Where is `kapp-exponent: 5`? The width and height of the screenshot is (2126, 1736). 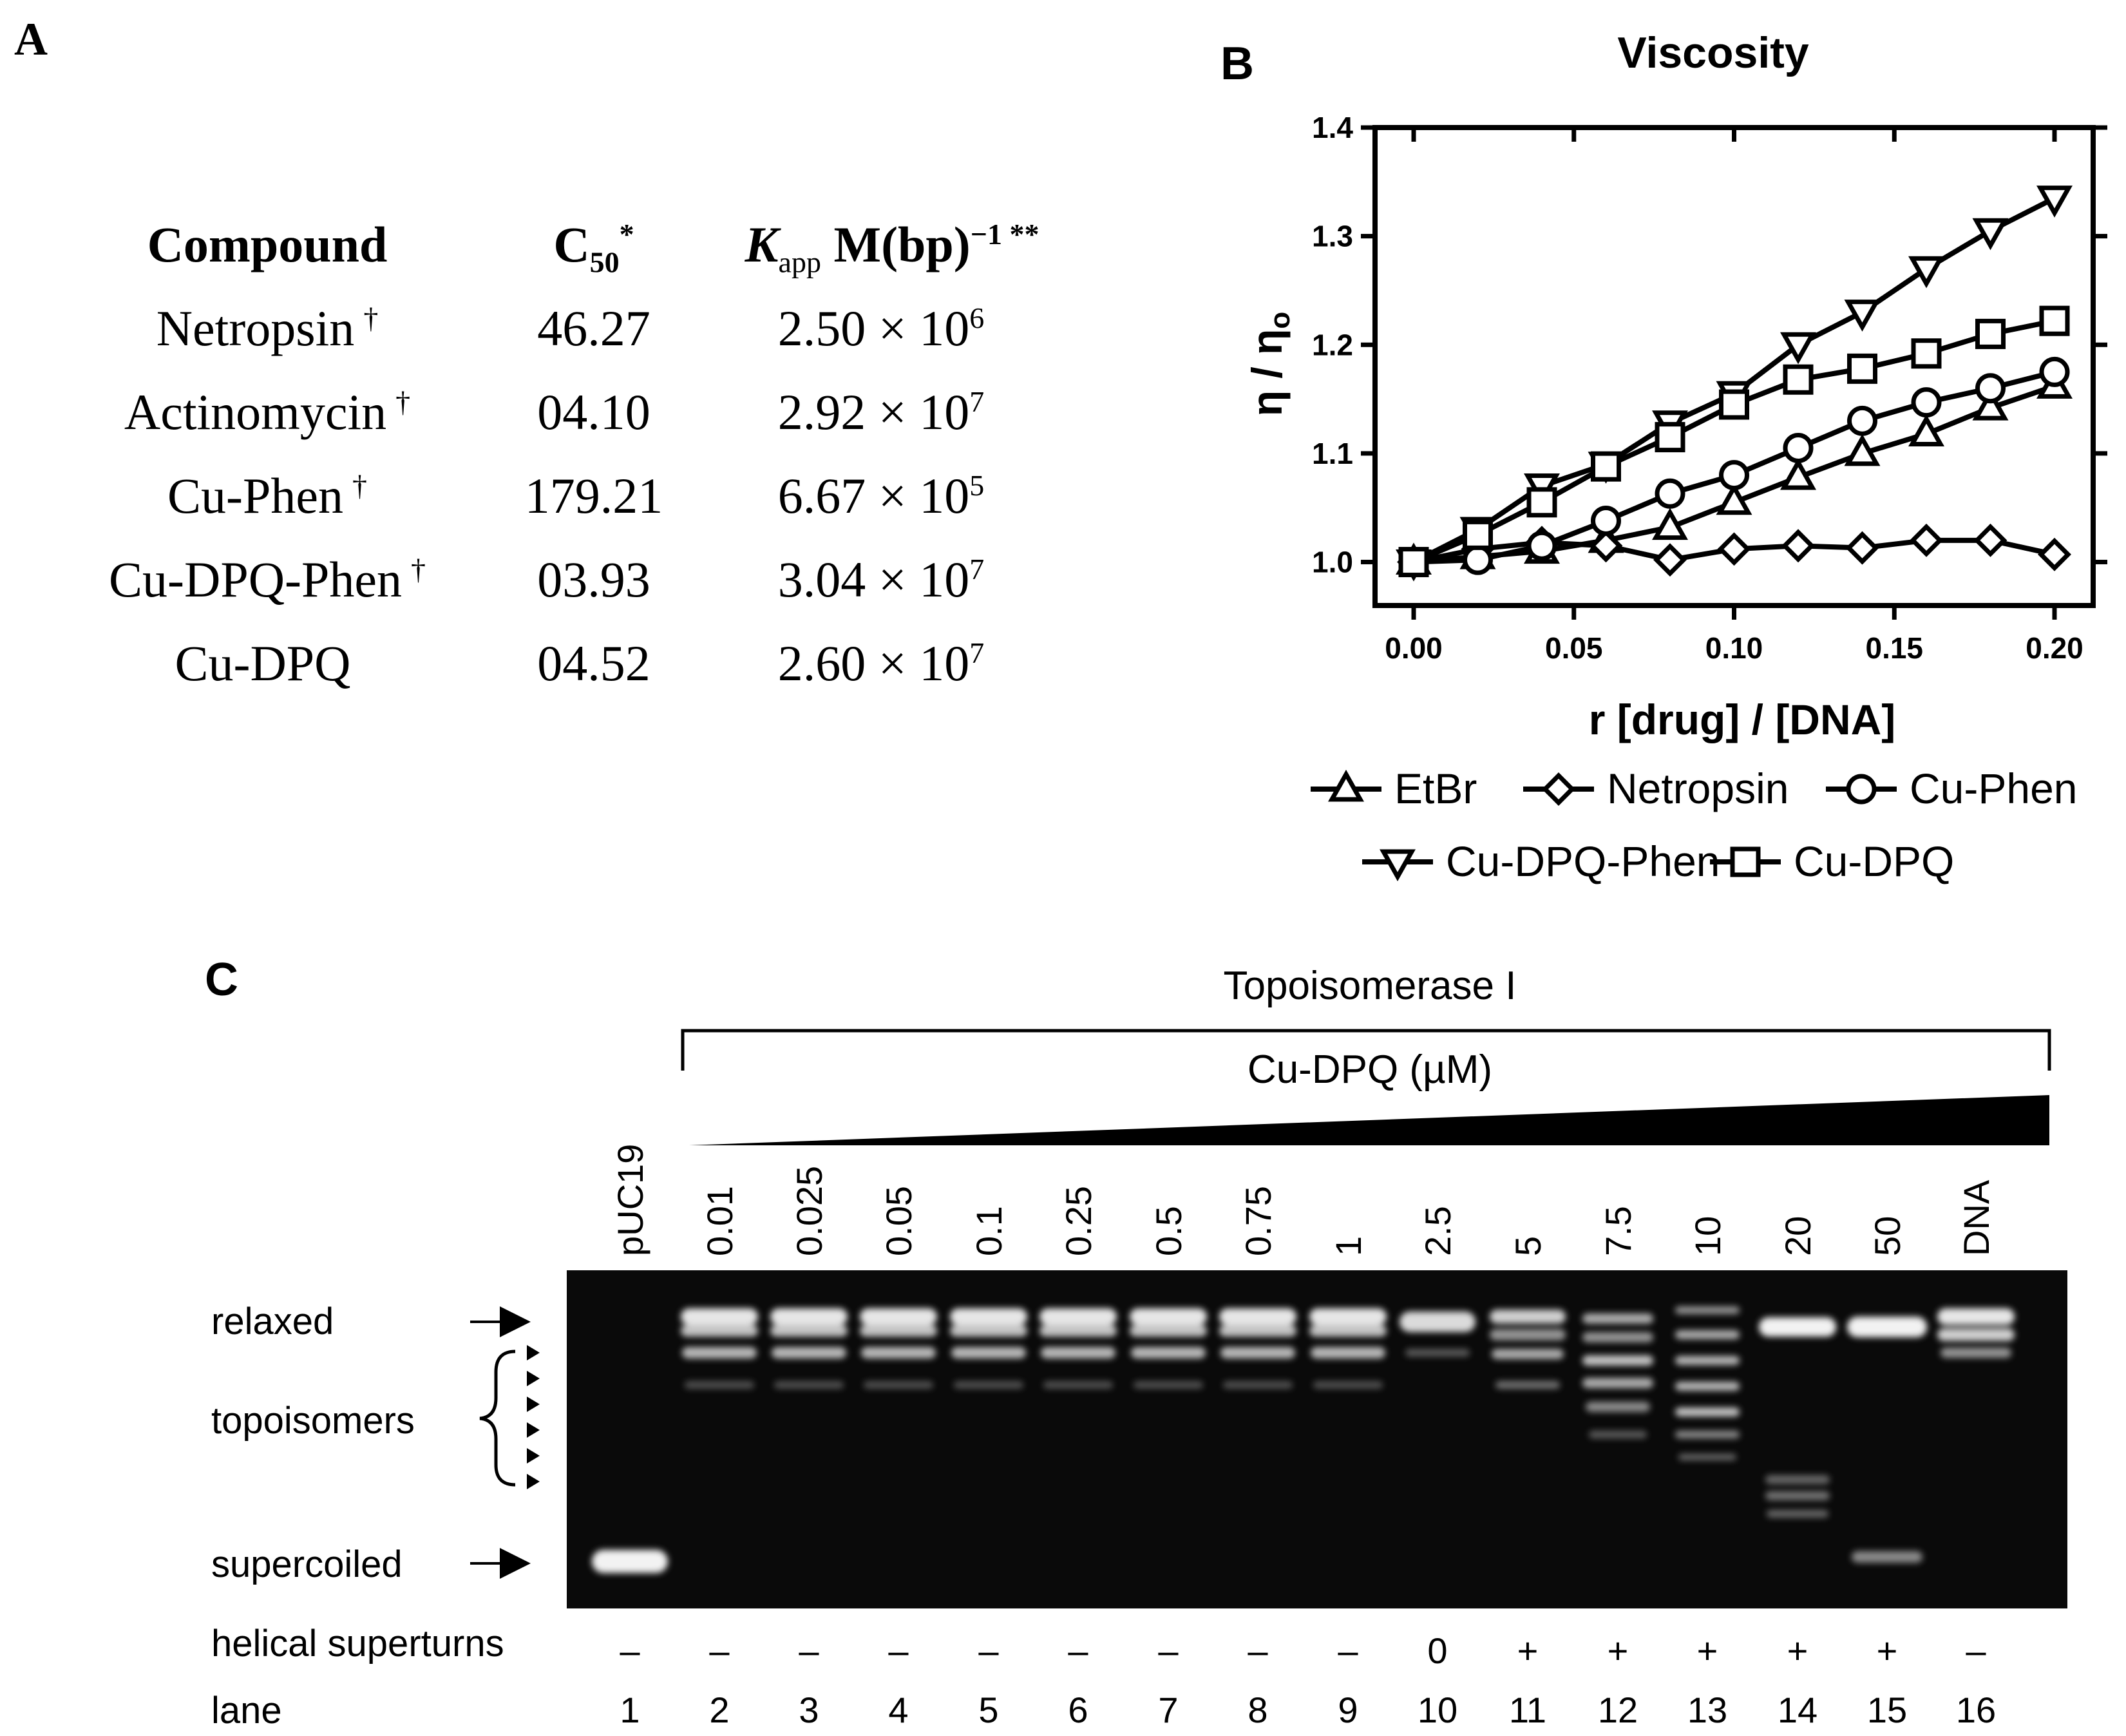 kapp-exponent: 5 is located at coordinates (977, 485).